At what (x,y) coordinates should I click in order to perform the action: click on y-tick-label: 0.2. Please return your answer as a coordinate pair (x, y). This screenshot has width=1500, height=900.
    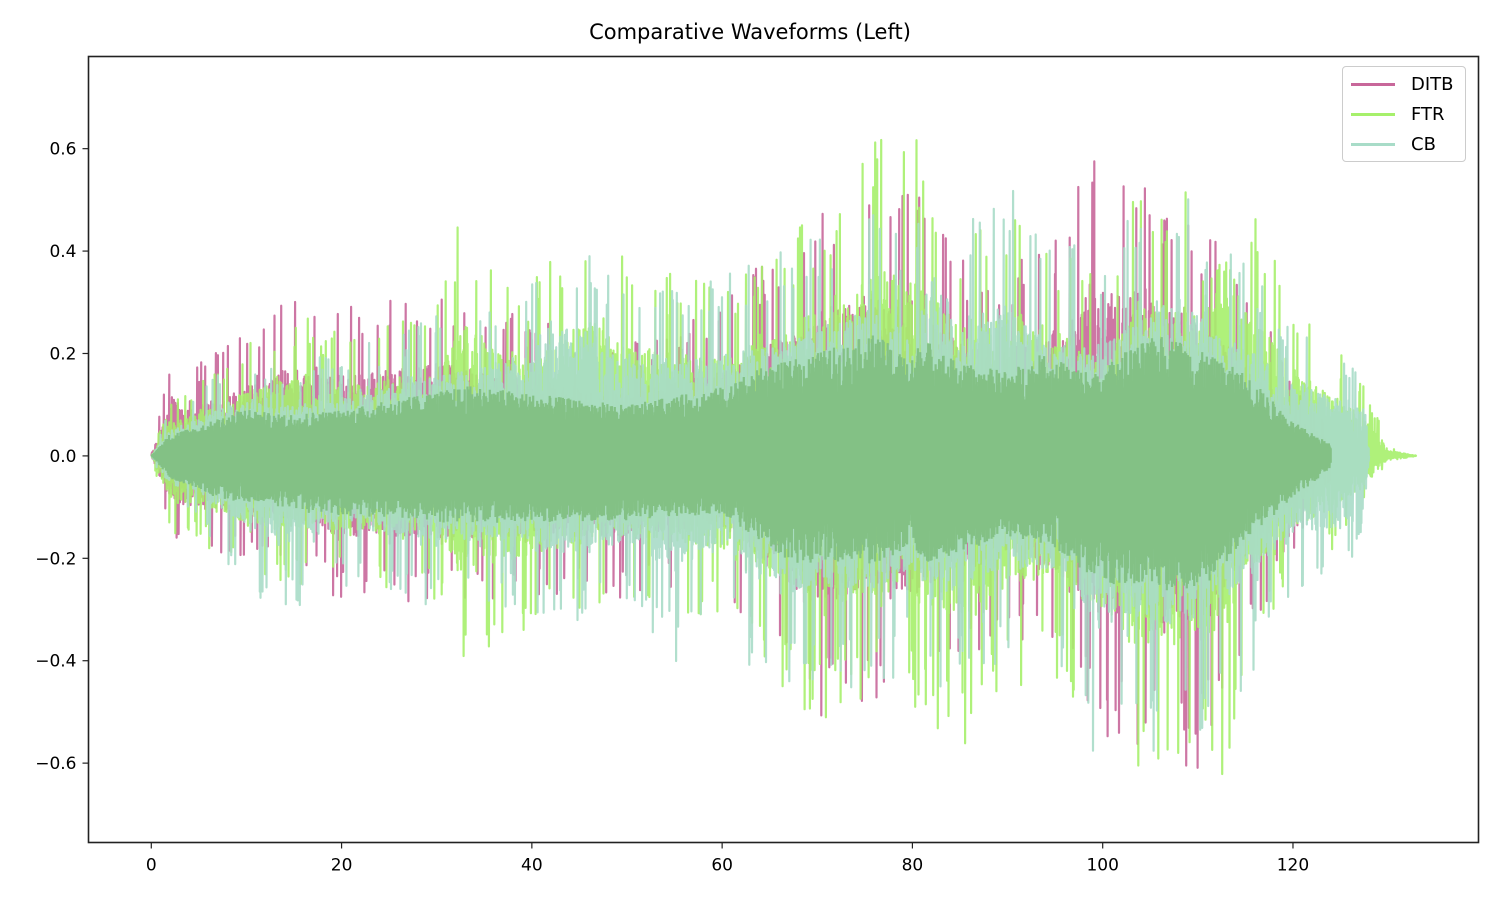
    Looking at the image, I should click on (62, 354).